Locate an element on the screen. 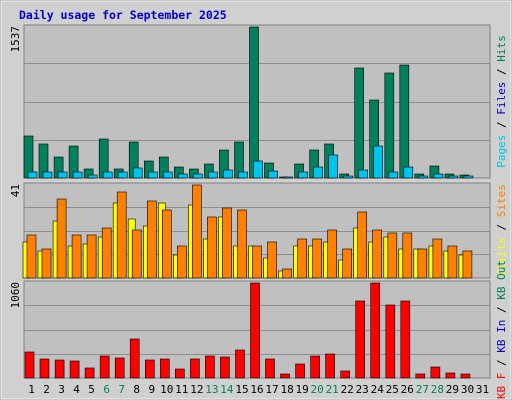 The width and height of the screenshot is (512, 400). x-tick-label: 2 is located at coordinates (46, 389).